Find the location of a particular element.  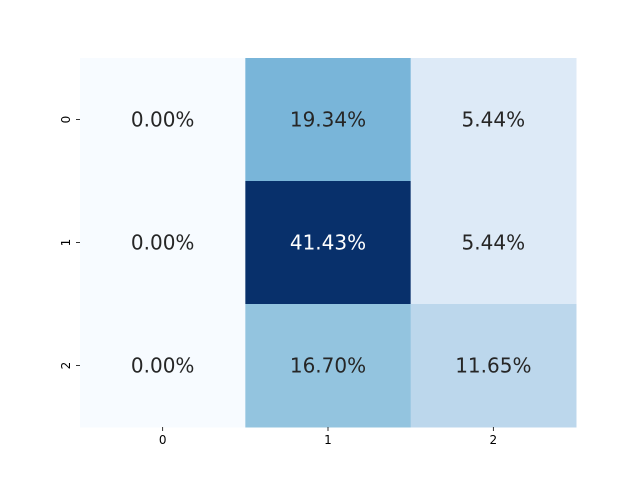

heatmap-cell-label-r1-c2: 5.44% is located at coordinates (494, 243).